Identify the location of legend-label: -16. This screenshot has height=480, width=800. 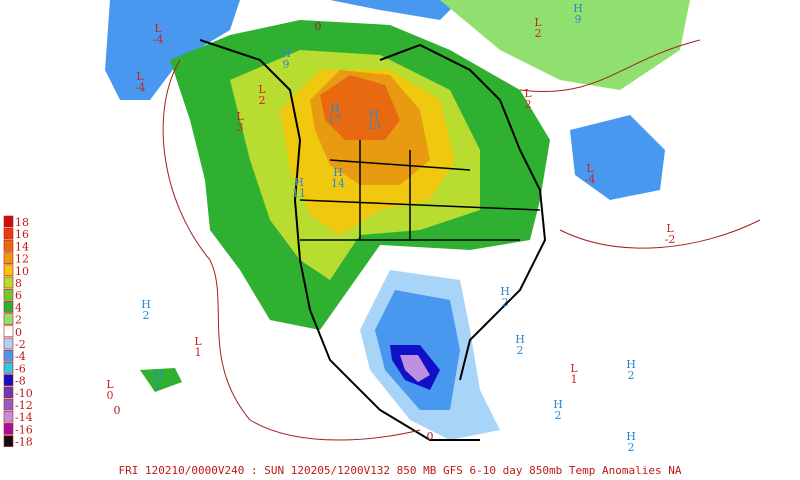
(24, 429).